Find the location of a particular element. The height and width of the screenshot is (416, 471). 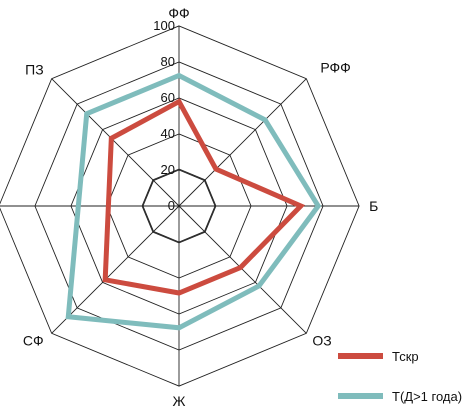

tick-label-20: 20 is located at coordinates (168, 169).